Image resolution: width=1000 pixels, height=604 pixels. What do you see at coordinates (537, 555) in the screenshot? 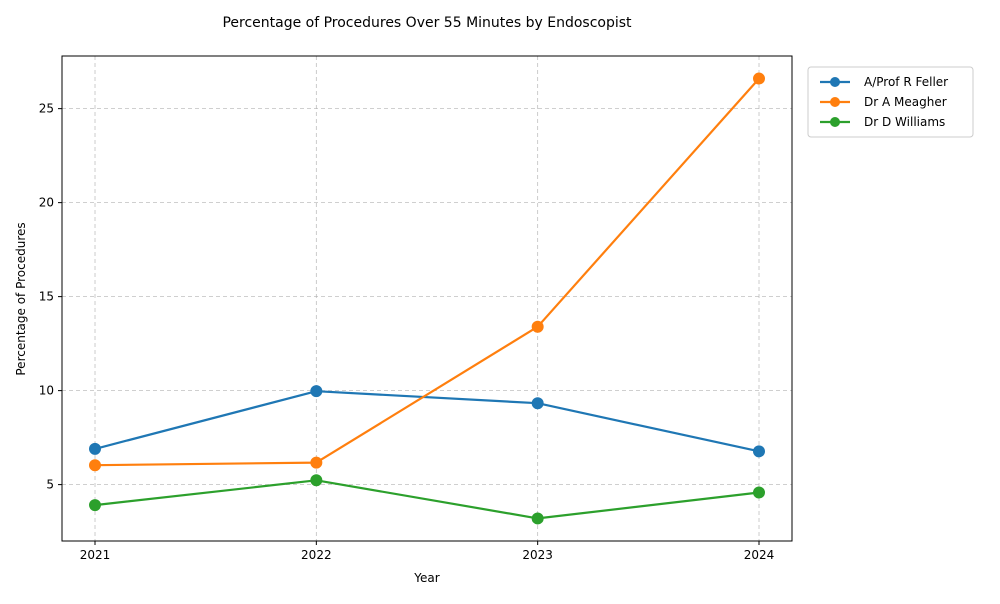
I see `x-tick-label: 2023` at bounding box center [537, 555].